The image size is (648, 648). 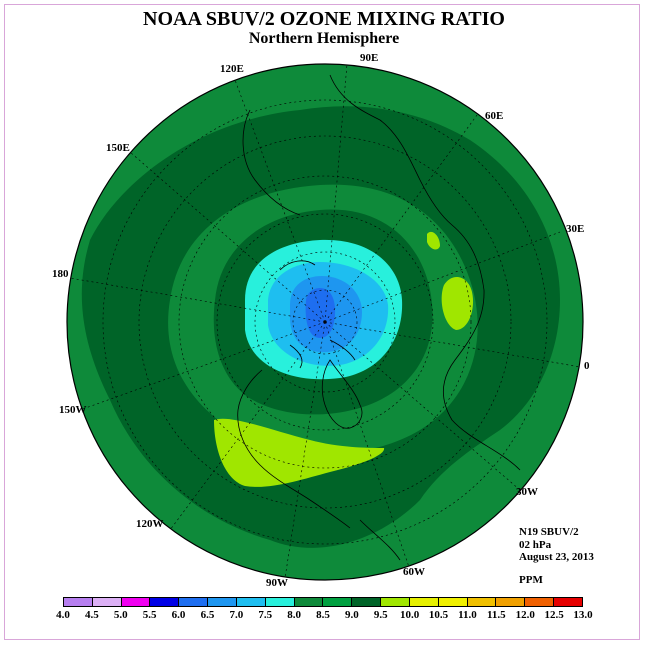 I want to click on colorbar-tick-label: 8.5, so click(x=323, y=615).